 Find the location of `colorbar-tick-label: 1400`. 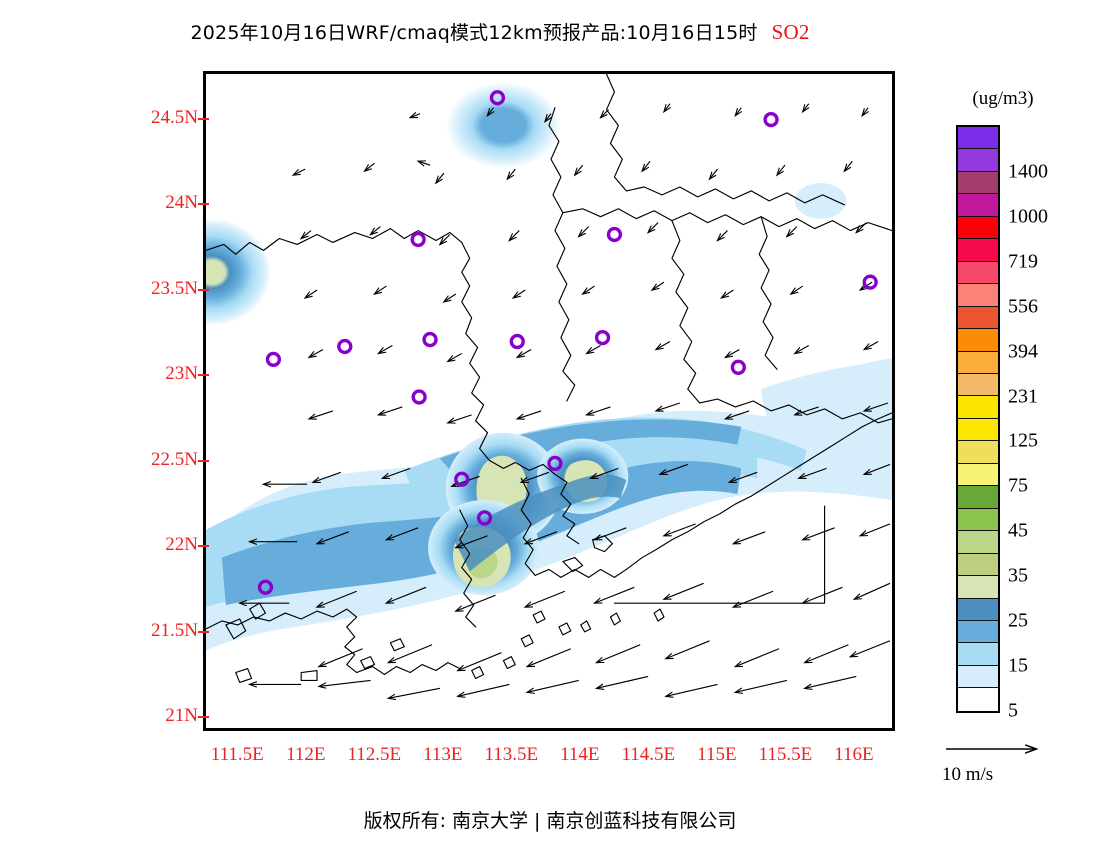

colorbar-tick-label: 1400 is located at coordinates (1028, 171).